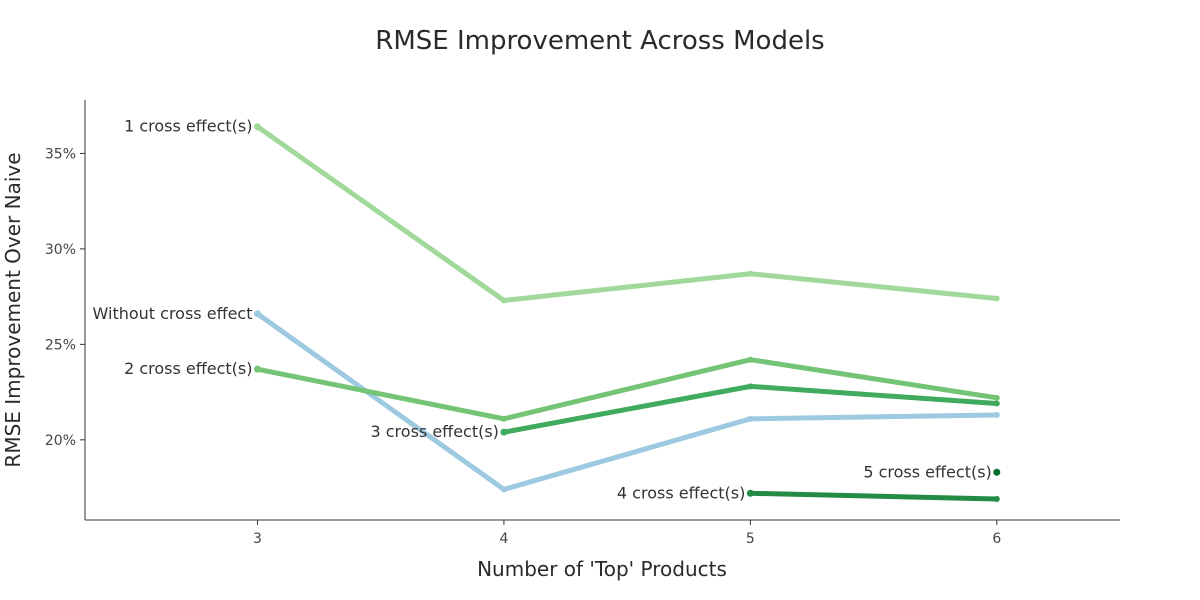  I want to click on series-label: 2 cross effect(s), so click(188, 368).